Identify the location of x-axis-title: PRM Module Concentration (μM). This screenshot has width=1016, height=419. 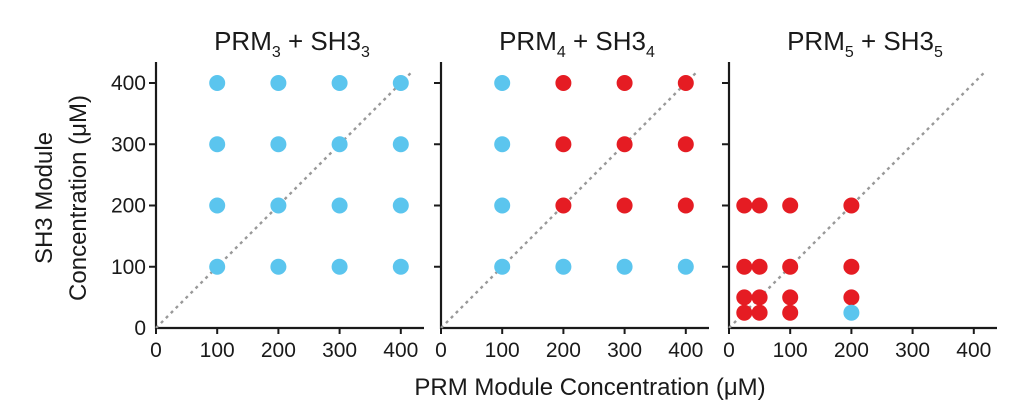
(589, 387).